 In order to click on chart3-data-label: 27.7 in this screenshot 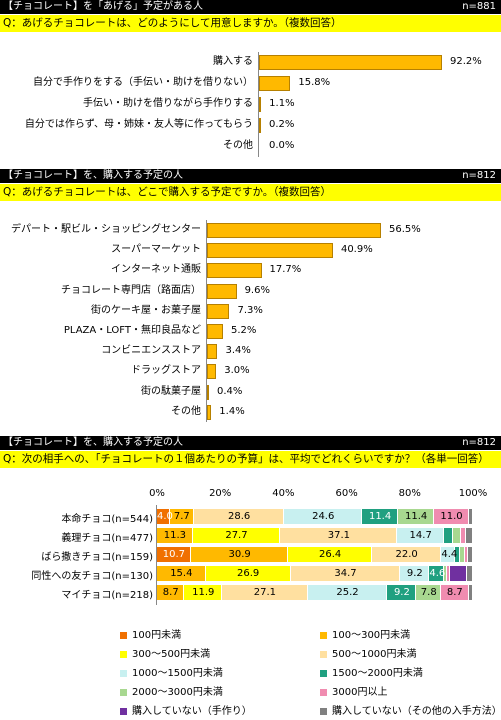, I will do `click(236, 535)`.